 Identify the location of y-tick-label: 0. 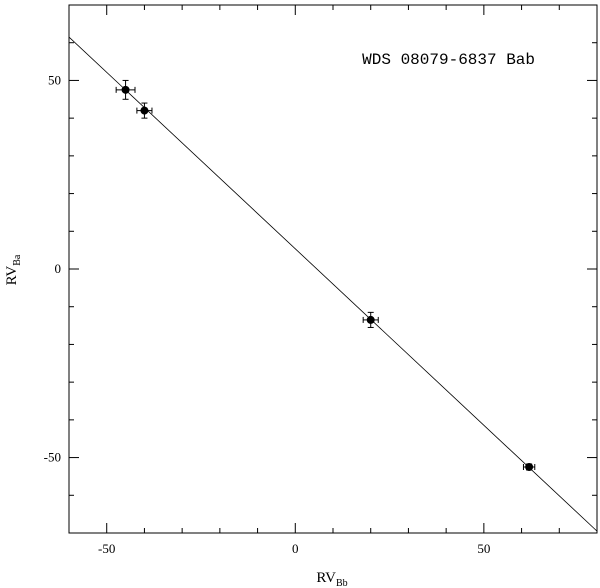
(58, 268).